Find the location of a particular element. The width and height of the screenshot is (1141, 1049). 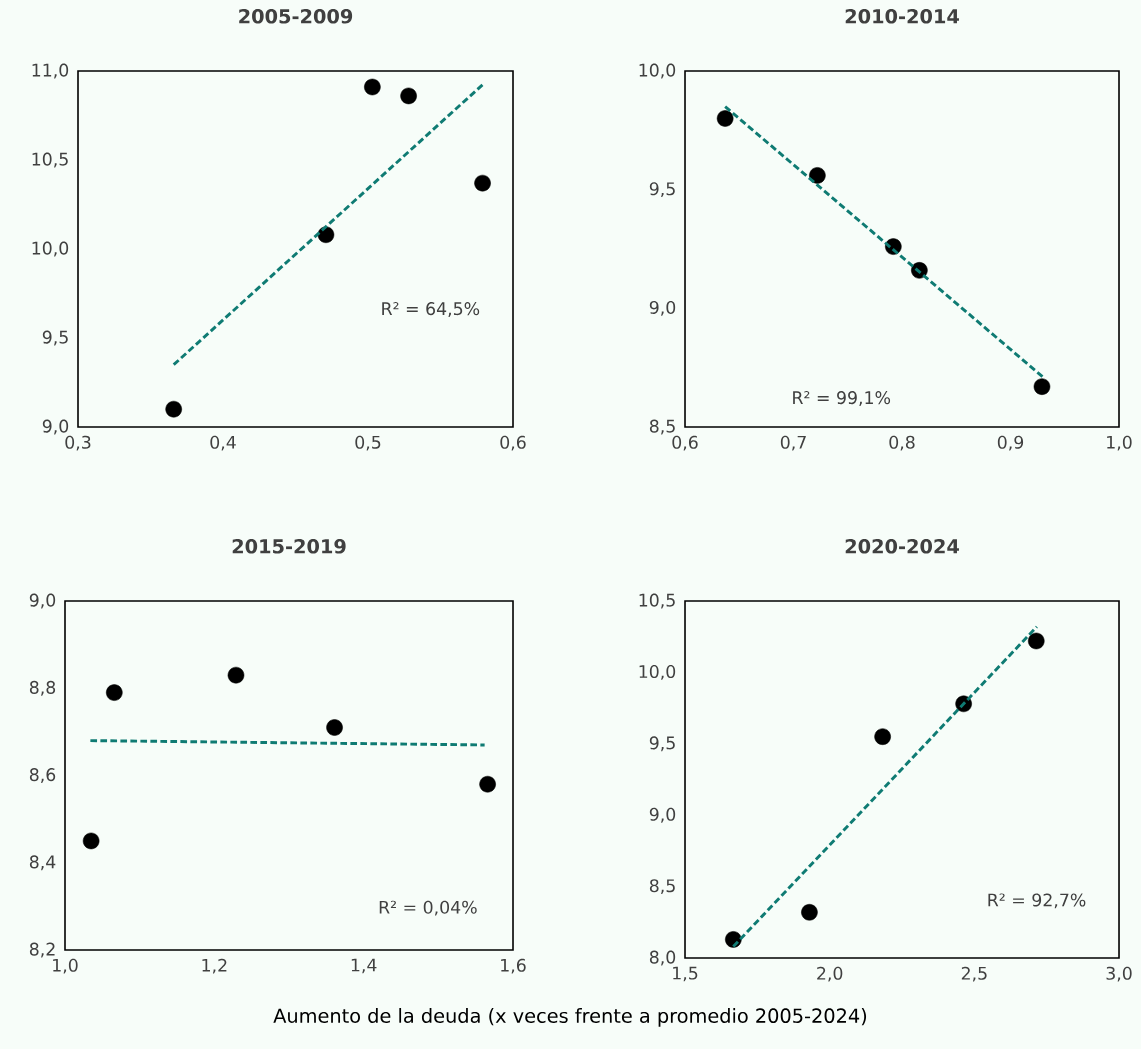

chart-title: 2010-2014 is located at coordinates (902, 16).